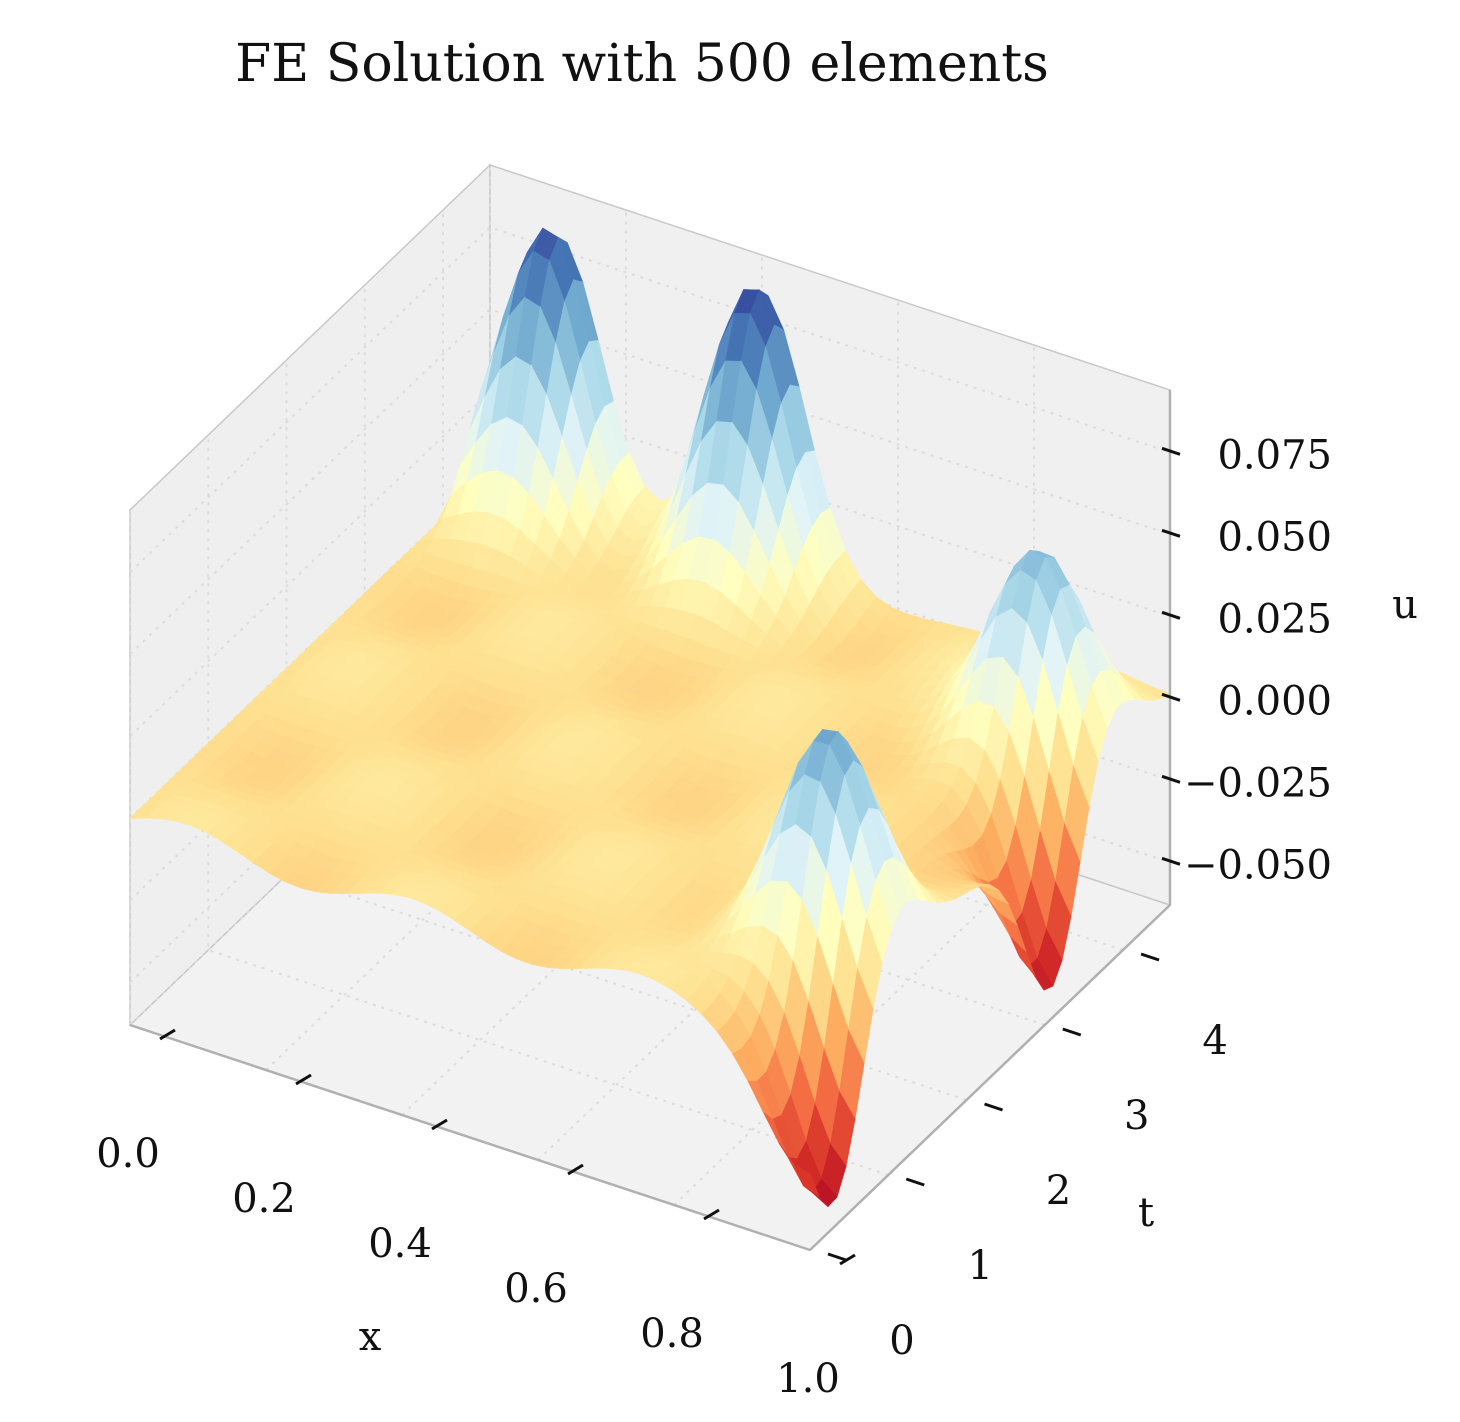 This screenshot has height=1422, width=1460. What do you see at coordinates (980, 1266) in the screenshot?
I see `t-tick-label: 1` at bounding box center [980, 1266].